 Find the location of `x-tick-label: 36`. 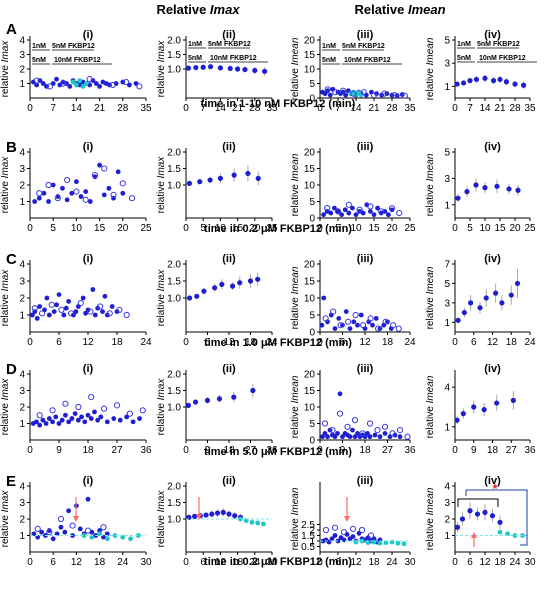

x-tick-label: 36 is located at coordinates (272, 450).